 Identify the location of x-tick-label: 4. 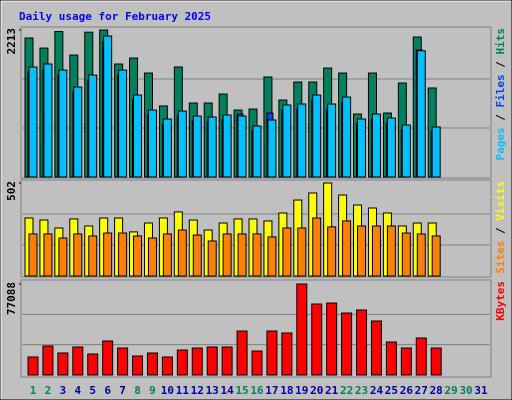
(77, 390).